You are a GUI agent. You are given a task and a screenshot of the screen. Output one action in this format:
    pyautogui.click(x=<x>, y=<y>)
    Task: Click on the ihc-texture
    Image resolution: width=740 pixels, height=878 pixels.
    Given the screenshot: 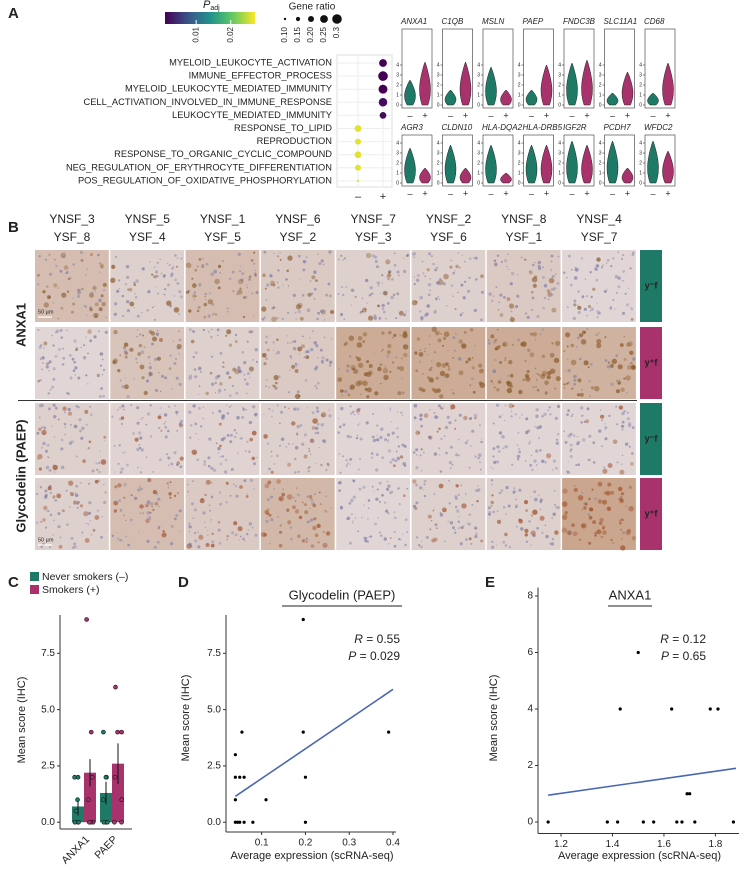 What is the action you would take?
    pyautogui.click(x=599, y=363)
    